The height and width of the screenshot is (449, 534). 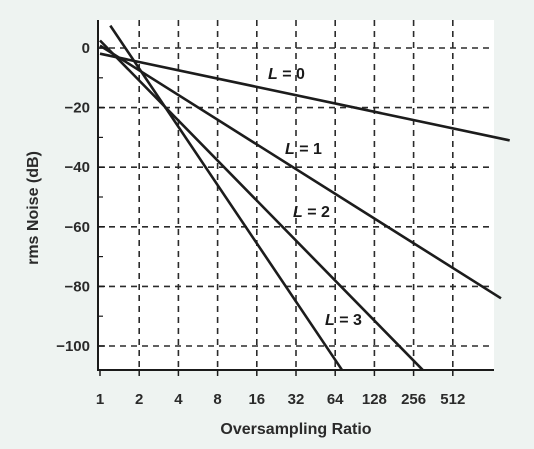 What do you see at coordinates (77, 286) in the screenshot?
I see `y-tick-label: −80` at bounding box center [77, 286].